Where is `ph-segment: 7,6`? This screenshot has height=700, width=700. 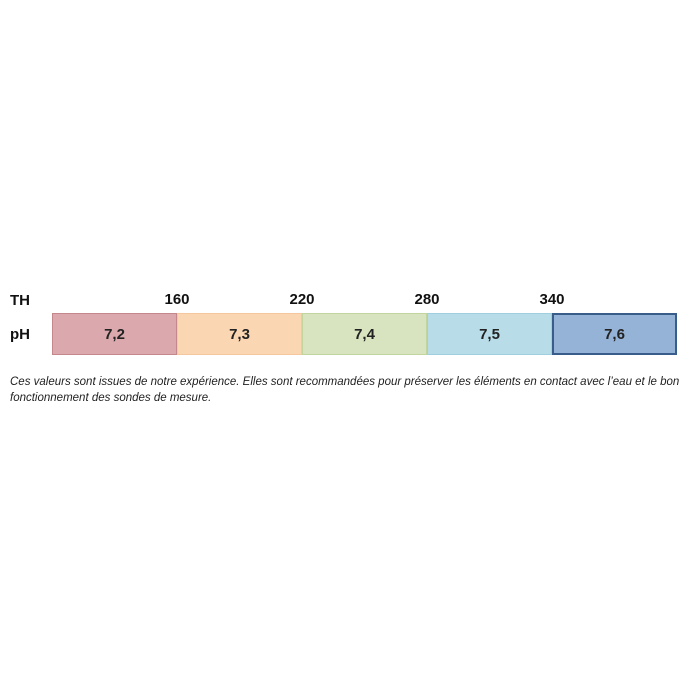
ph-segment: 7,6 is located at coordinates (614, 334).